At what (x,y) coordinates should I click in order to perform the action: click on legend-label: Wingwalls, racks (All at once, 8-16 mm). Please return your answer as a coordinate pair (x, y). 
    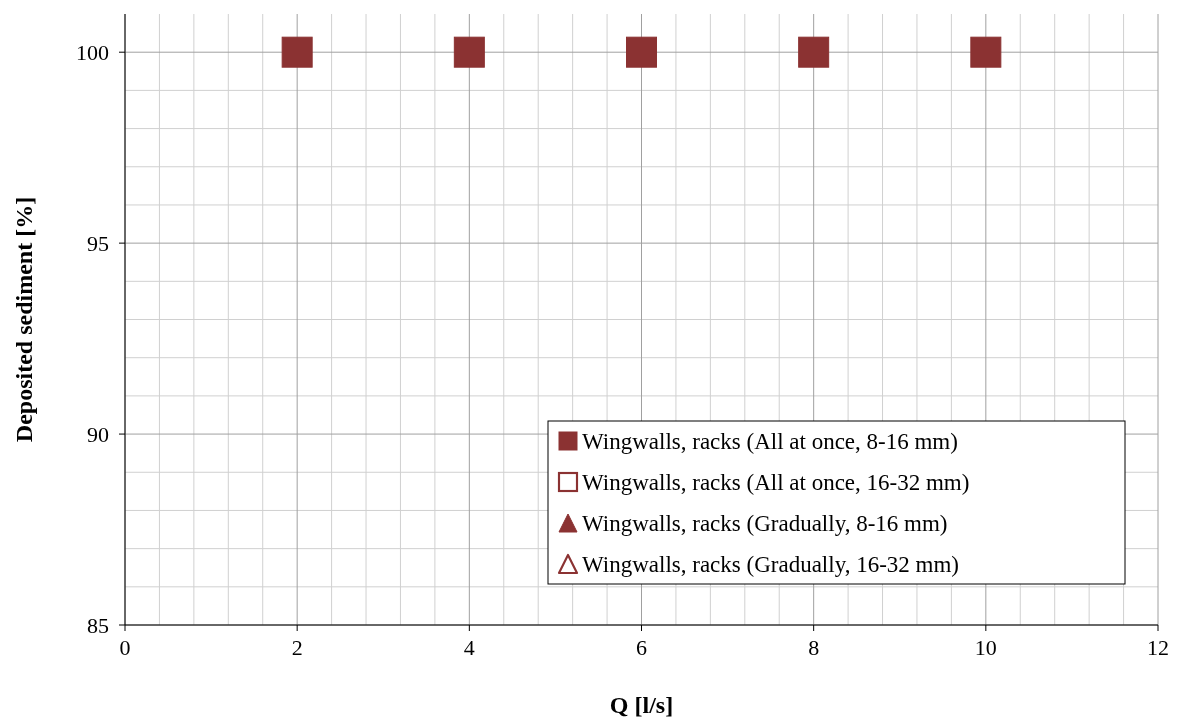
    Looking at the image, I should click on (770, 441).